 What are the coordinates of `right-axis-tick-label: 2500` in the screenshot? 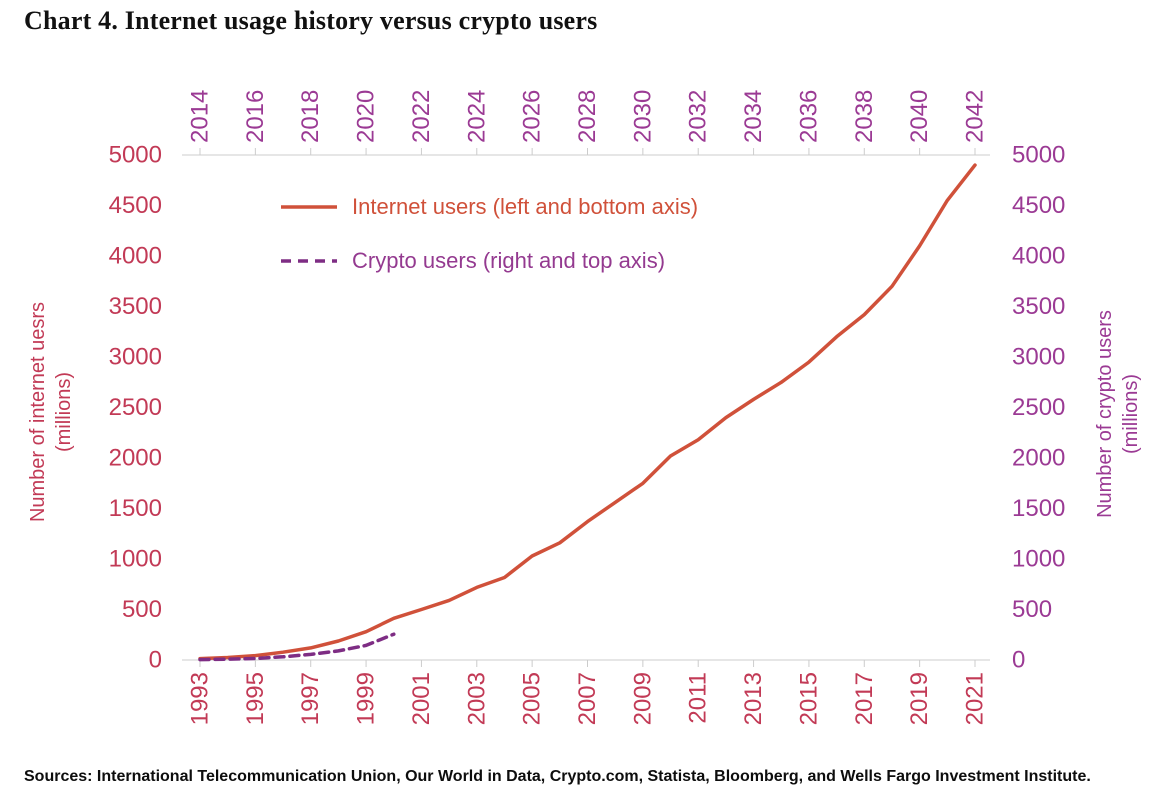 It's located at (1038, 407).